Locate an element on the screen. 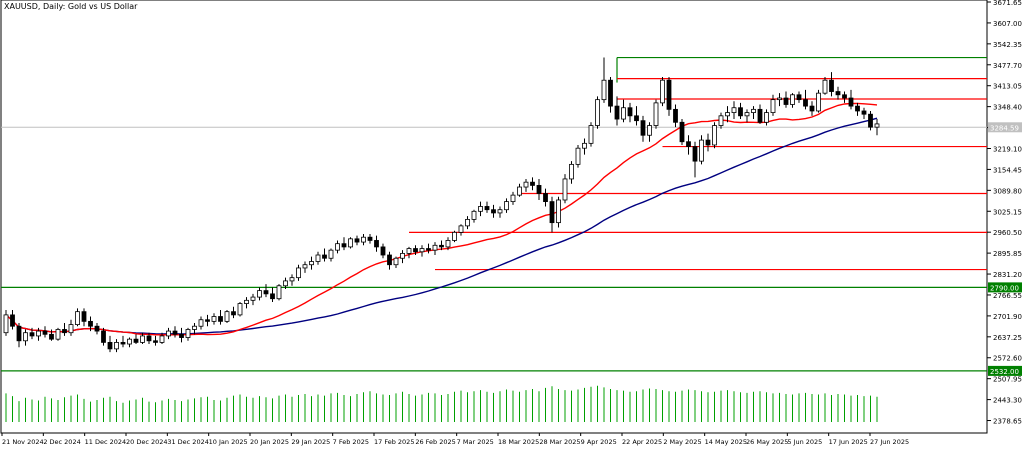 This screenshot has height=449, width=1024. x-tick-label: 20 Dec 2024 is located at coordinates (147, 442).